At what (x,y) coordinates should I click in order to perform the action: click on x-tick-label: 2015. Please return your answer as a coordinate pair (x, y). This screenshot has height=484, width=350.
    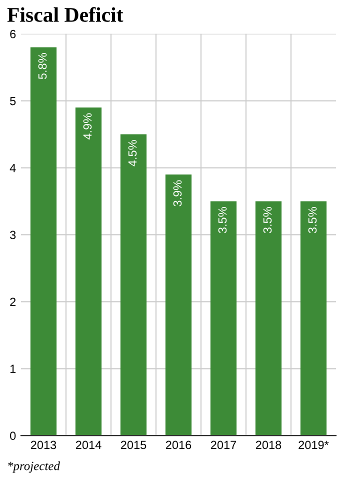
    Looking at the image, I should click on (133, 445).